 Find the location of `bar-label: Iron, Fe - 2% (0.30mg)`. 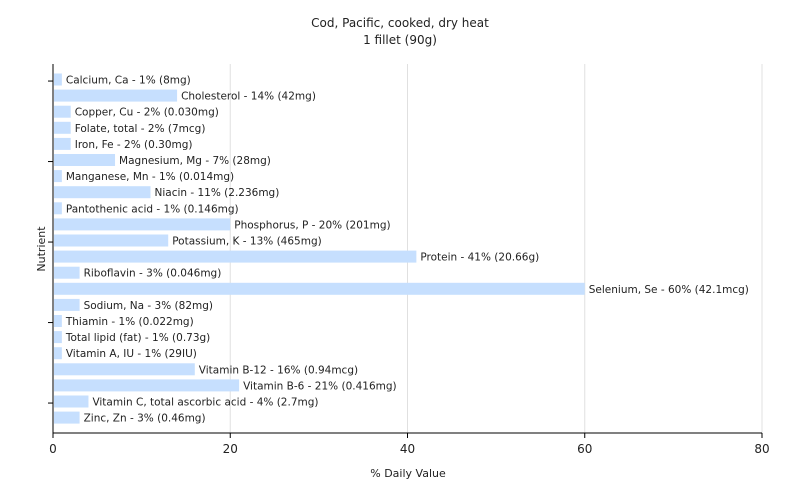

bar-label: Iron, Fe - 2% (0.30mg) is located at coordinates (134, 145).